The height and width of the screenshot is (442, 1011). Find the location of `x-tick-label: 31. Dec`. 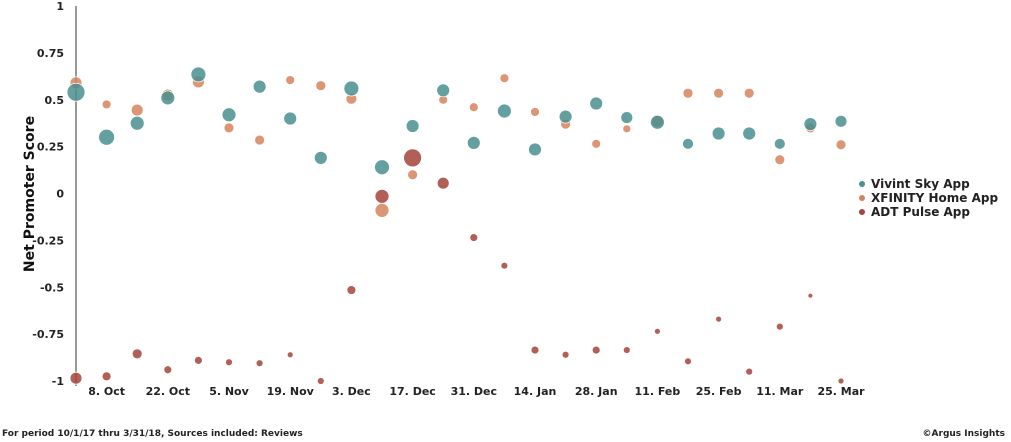

x-tick-label: 31. Dec is located at coordinates (474, 391).